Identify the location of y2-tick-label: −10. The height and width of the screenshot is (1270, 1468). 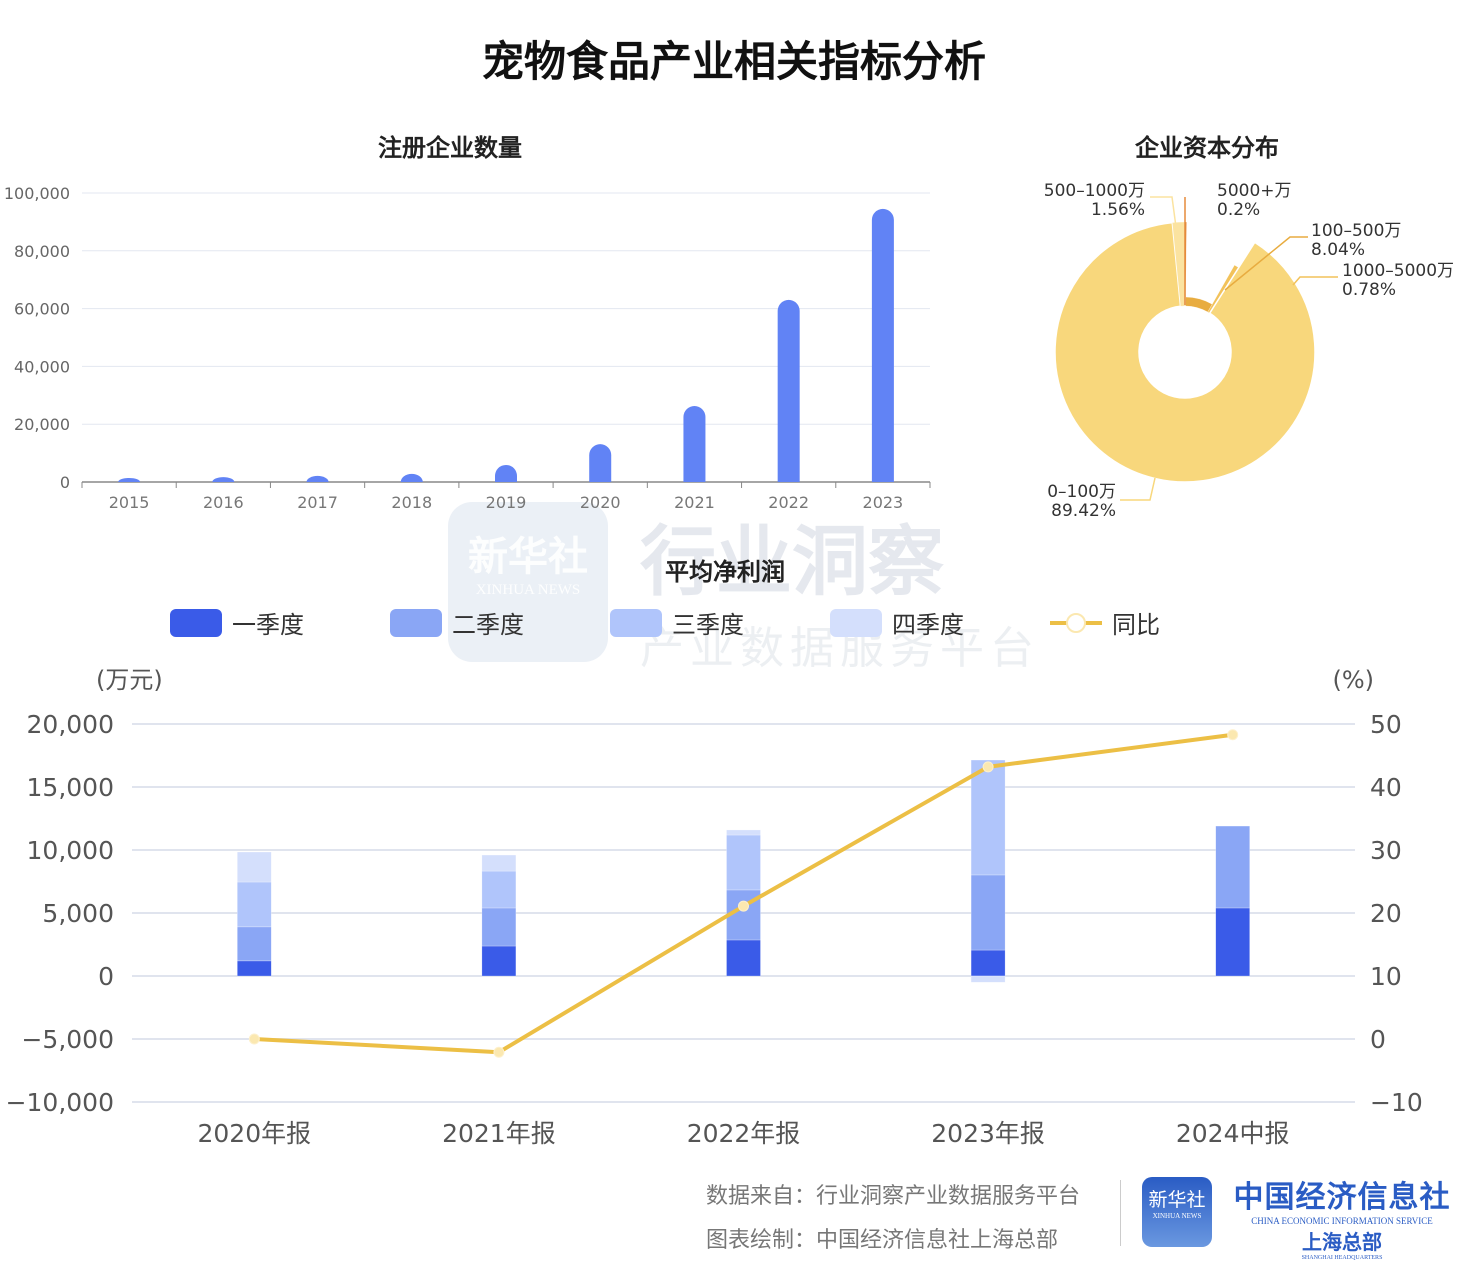
(1396, 1102).